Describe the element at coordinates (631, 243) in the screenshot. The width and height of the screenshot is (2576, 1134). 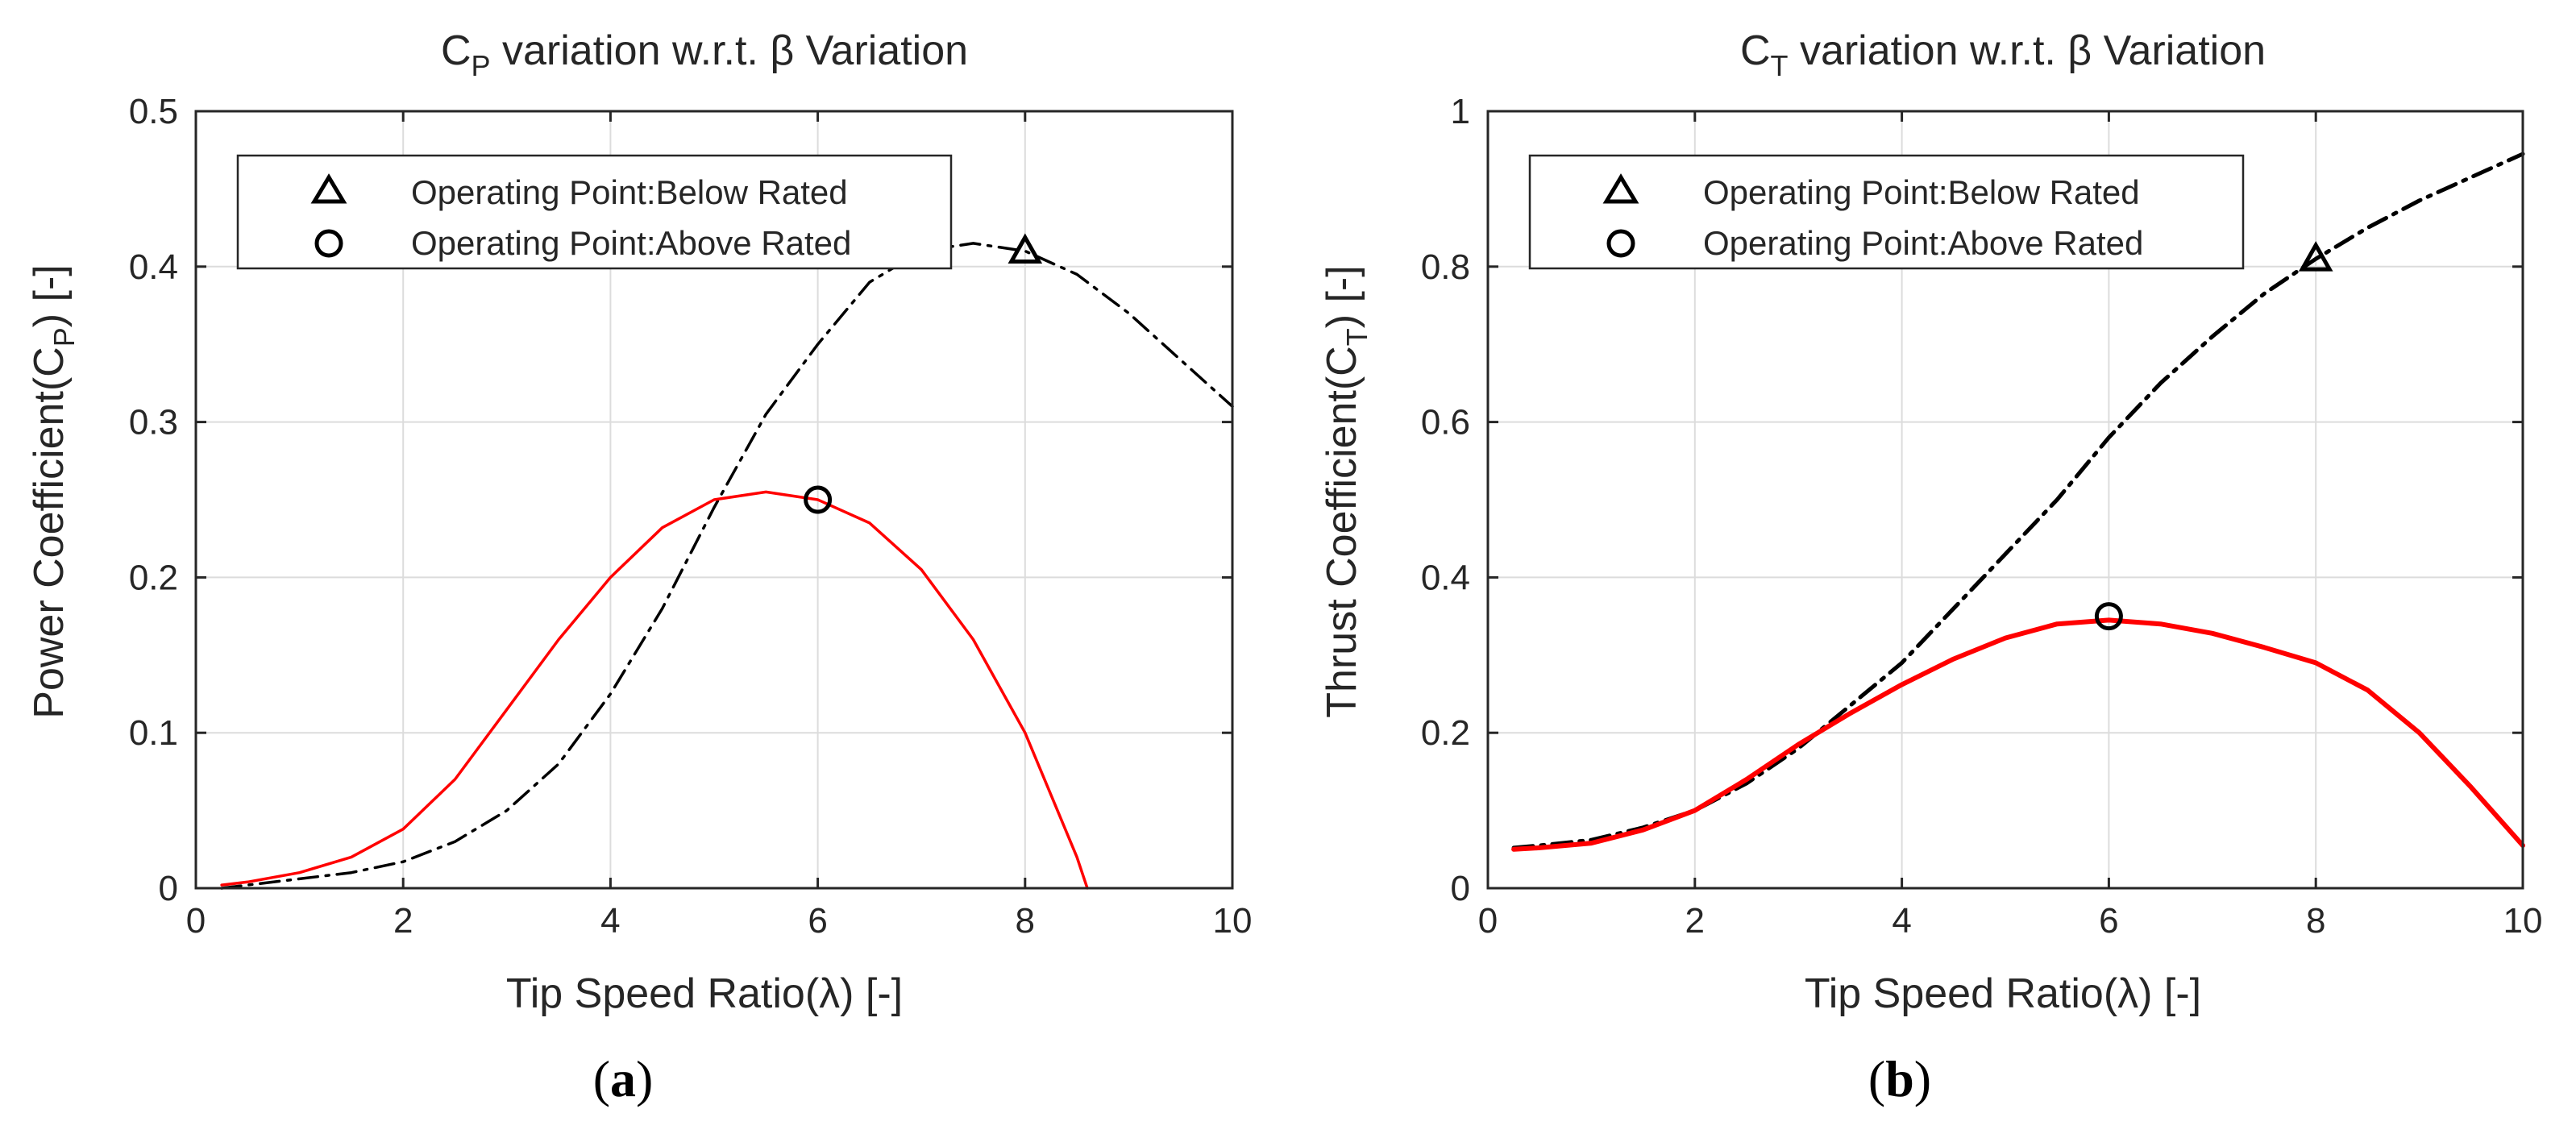
I see `panel-a-legend-label-above-rated: Operating Point:Above Rated` at that location.